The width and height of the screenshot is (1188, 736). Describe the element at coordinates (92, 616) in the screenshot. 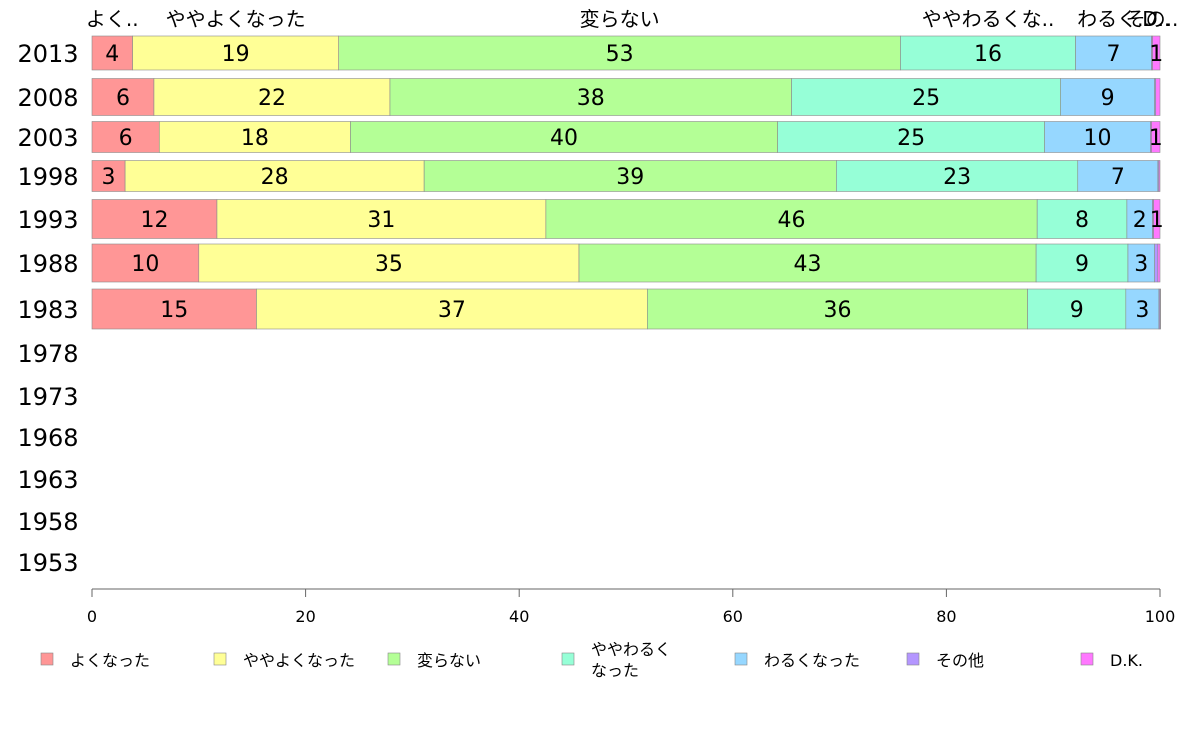

I see `x-tick-label: 0` at that location.